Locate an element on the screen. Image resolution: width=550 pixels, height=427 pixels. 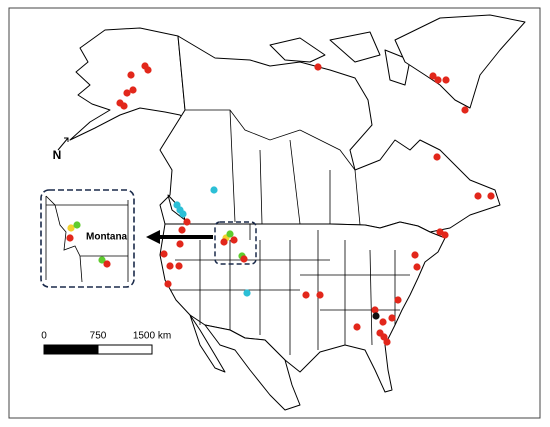
north-arrow: N is located at coordinates (61, 149).